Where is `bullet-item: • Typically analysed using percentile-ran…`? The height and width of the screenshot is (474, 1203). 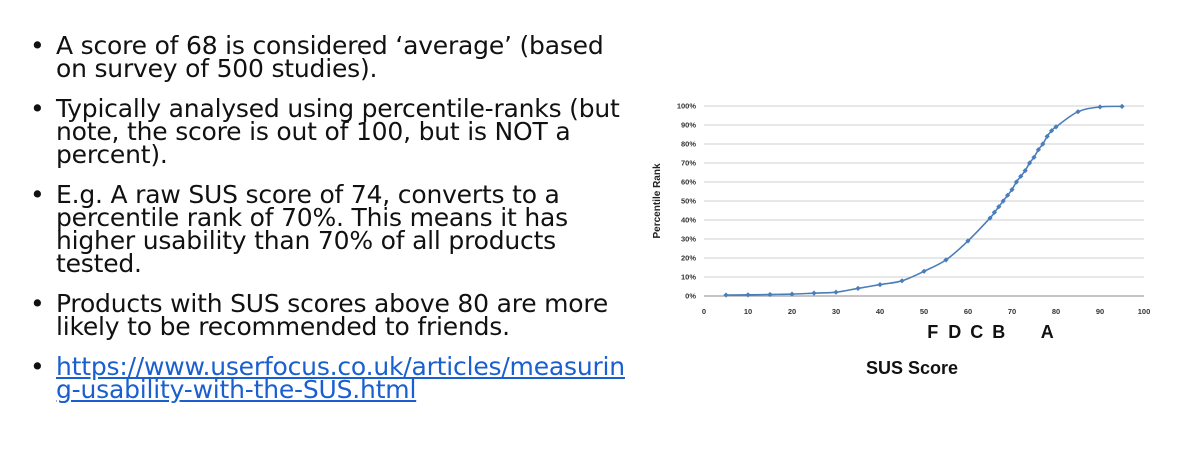 bullet-item: • Typically analysed using percentile-ran… is located at coordinates (333, 131).